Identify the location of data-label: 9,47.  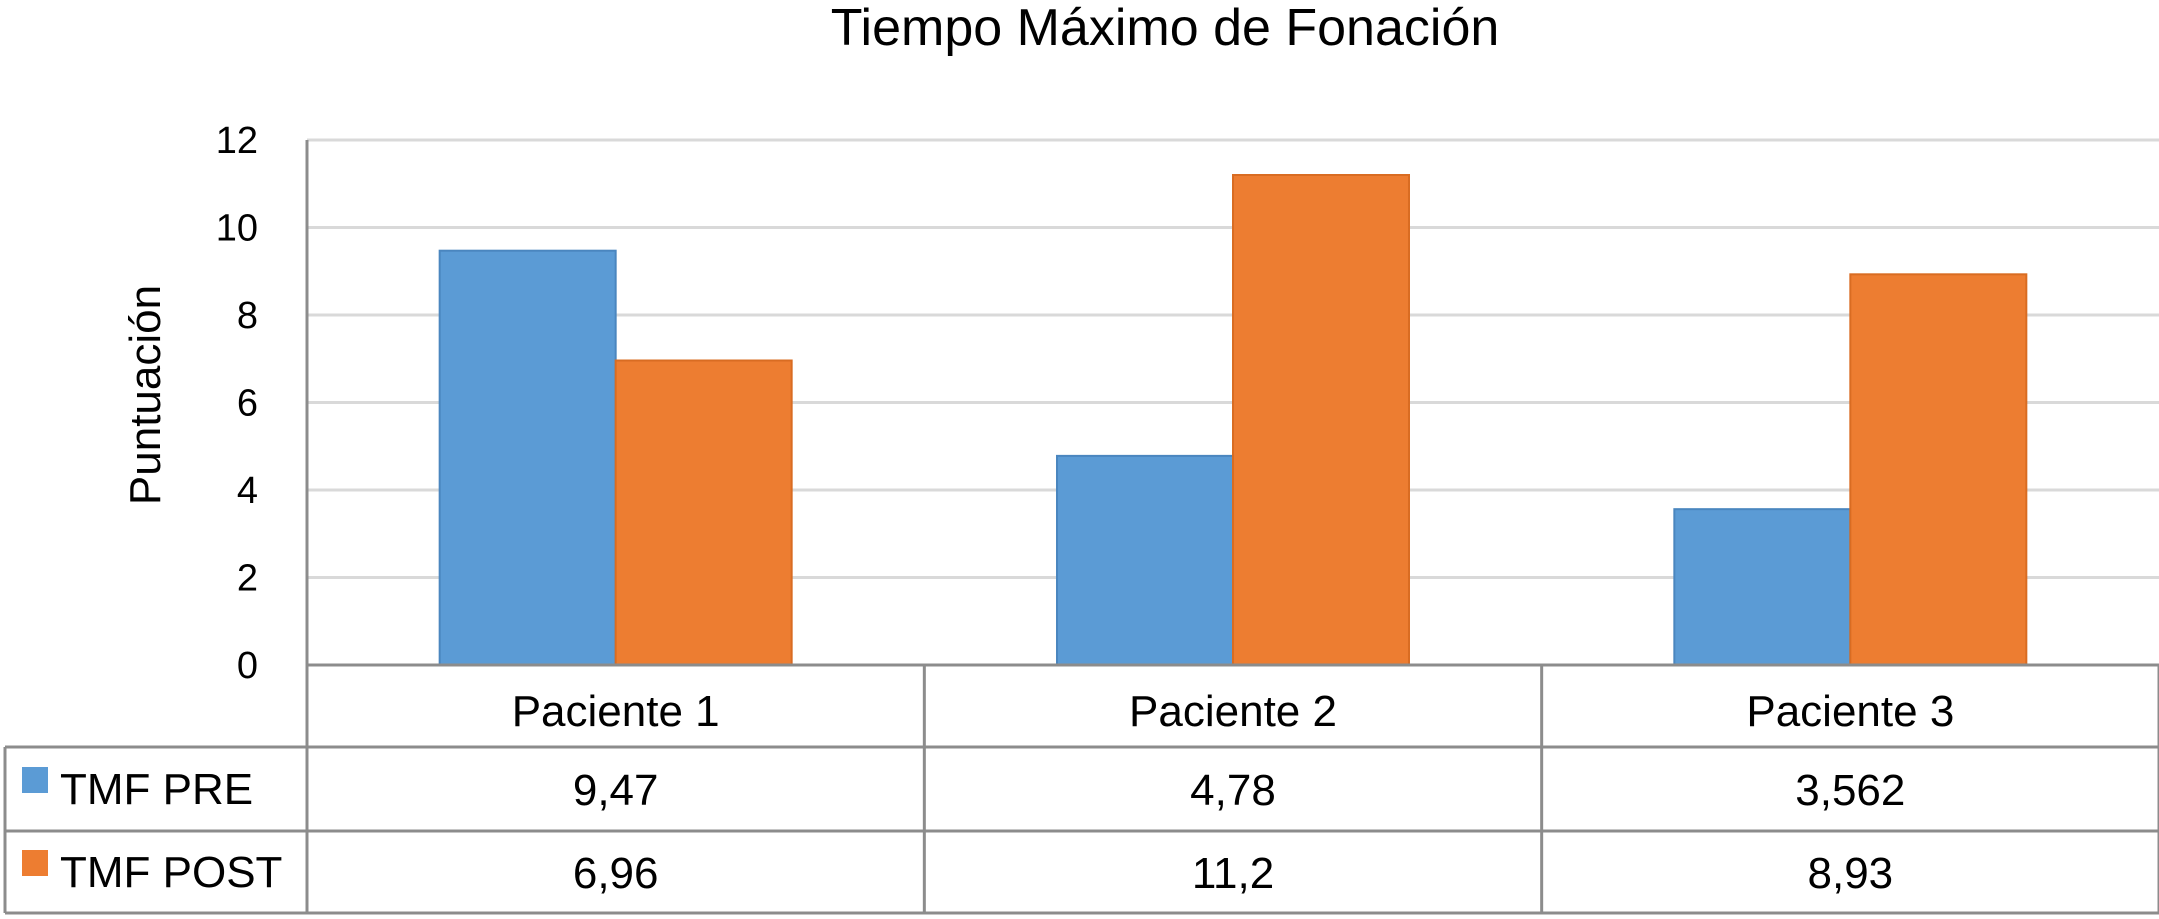
(616, 790).